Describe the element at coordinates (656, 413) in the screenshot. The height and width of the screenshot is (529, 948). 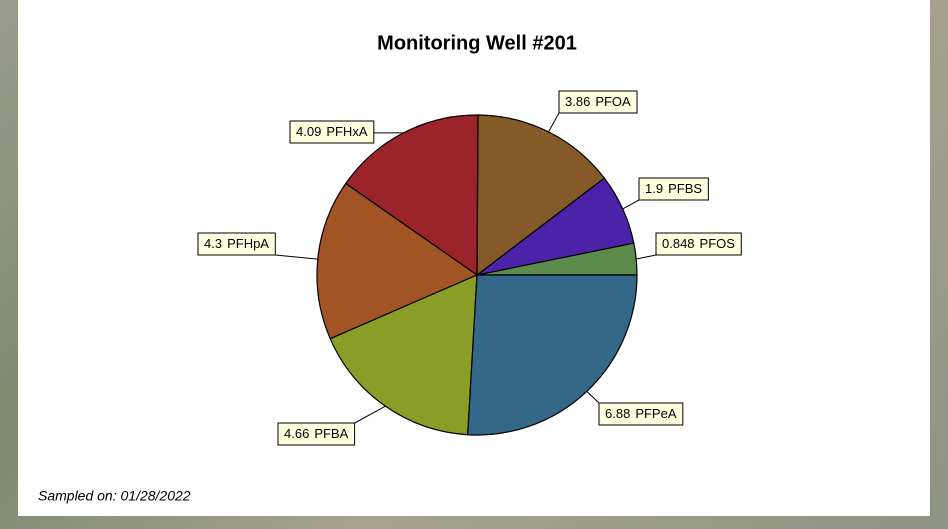
I see `label-category: PFPeA` at that location.